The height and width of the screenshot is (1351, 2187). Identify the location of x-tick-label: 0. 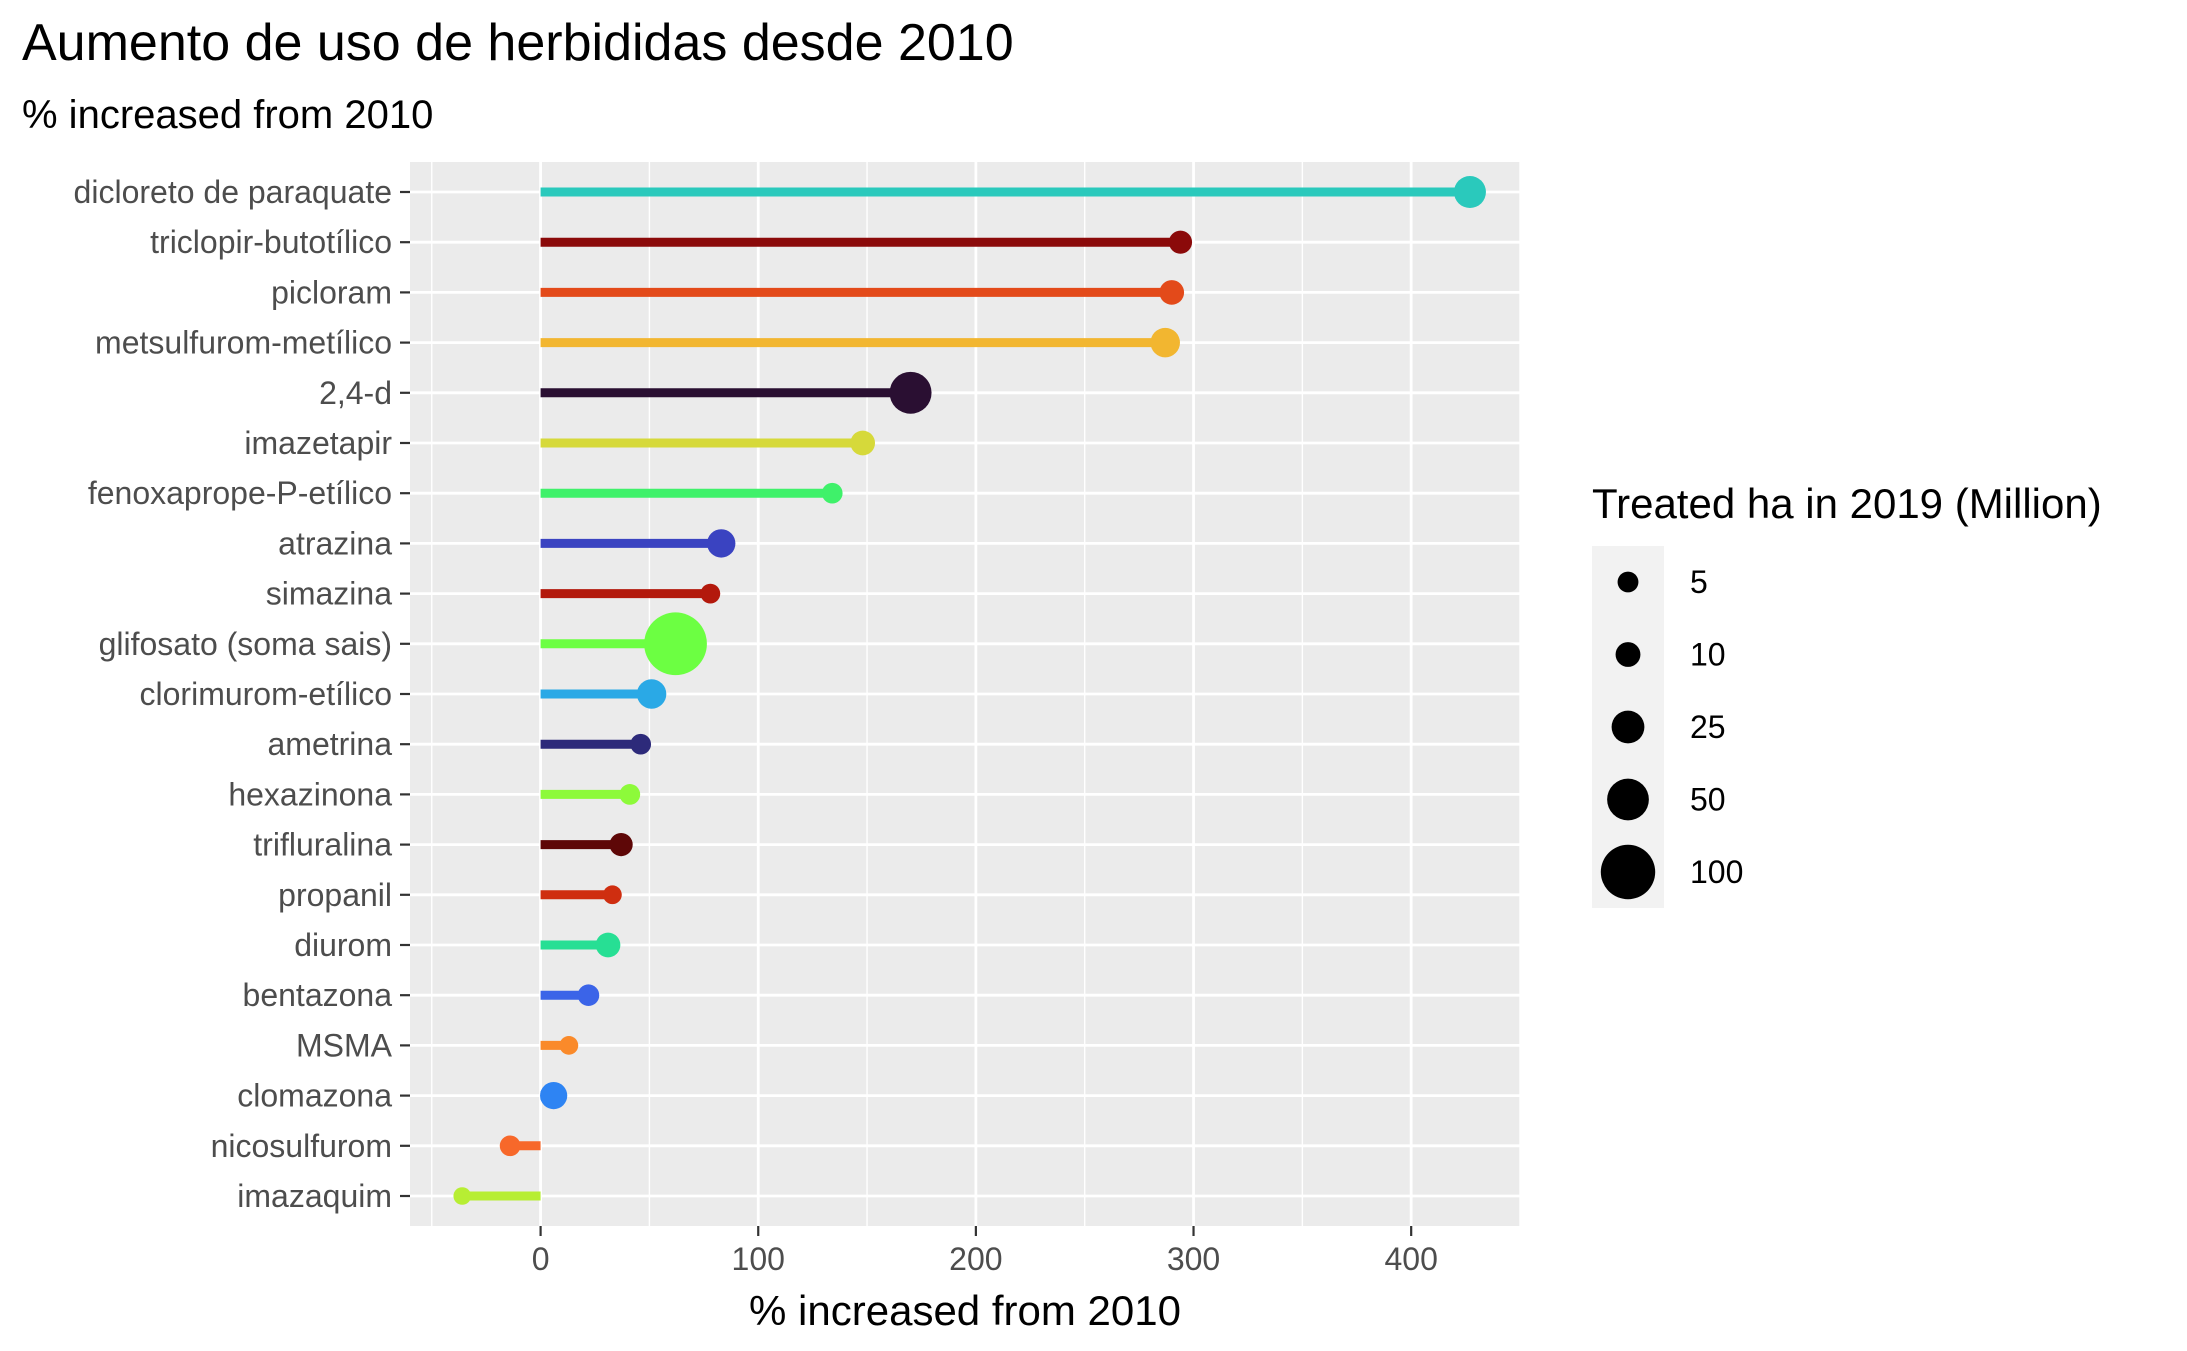
(541, 1259).